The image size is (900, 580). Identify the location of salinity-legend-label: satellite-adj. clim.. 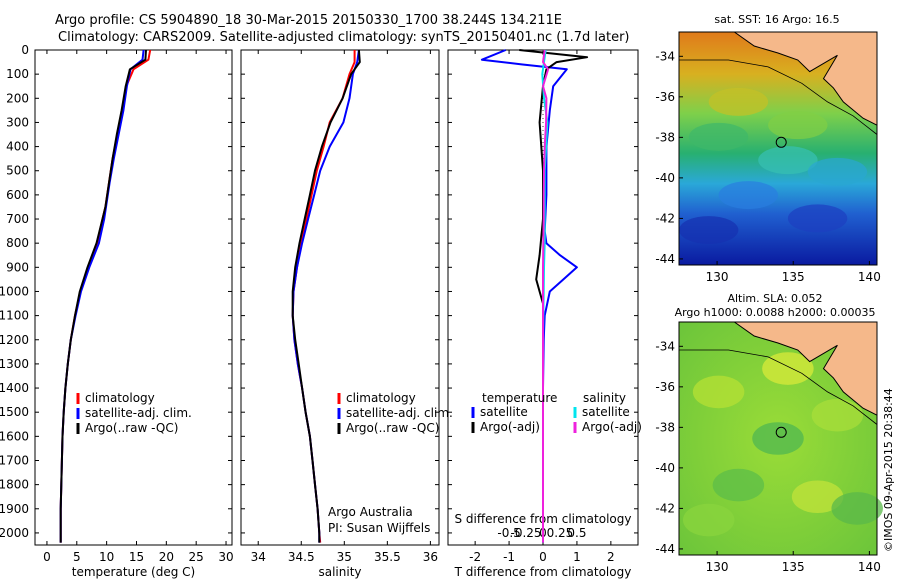
(399, 413).